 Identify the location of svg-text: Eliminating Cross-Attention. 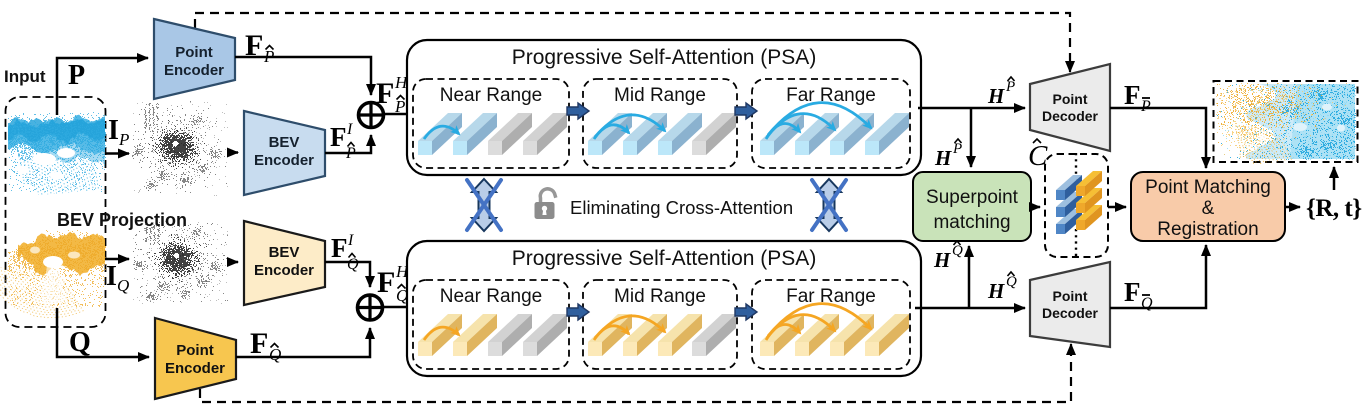
(681, 207).